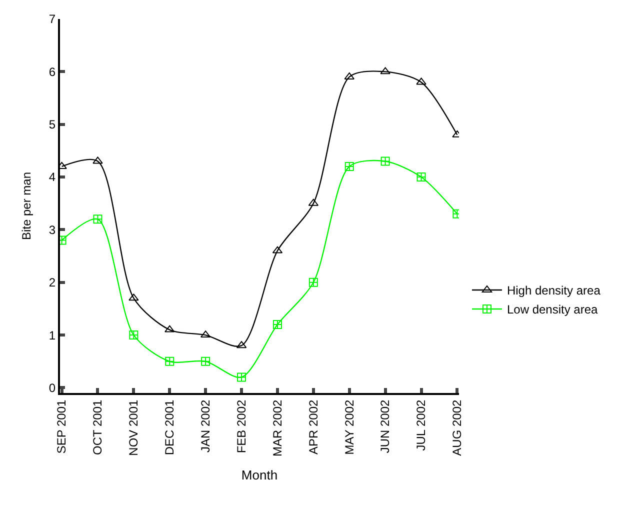 The width and height of the screenshot is (627, 523). I want to click on x-tick-label: MAR 2002, so click(277, 428).